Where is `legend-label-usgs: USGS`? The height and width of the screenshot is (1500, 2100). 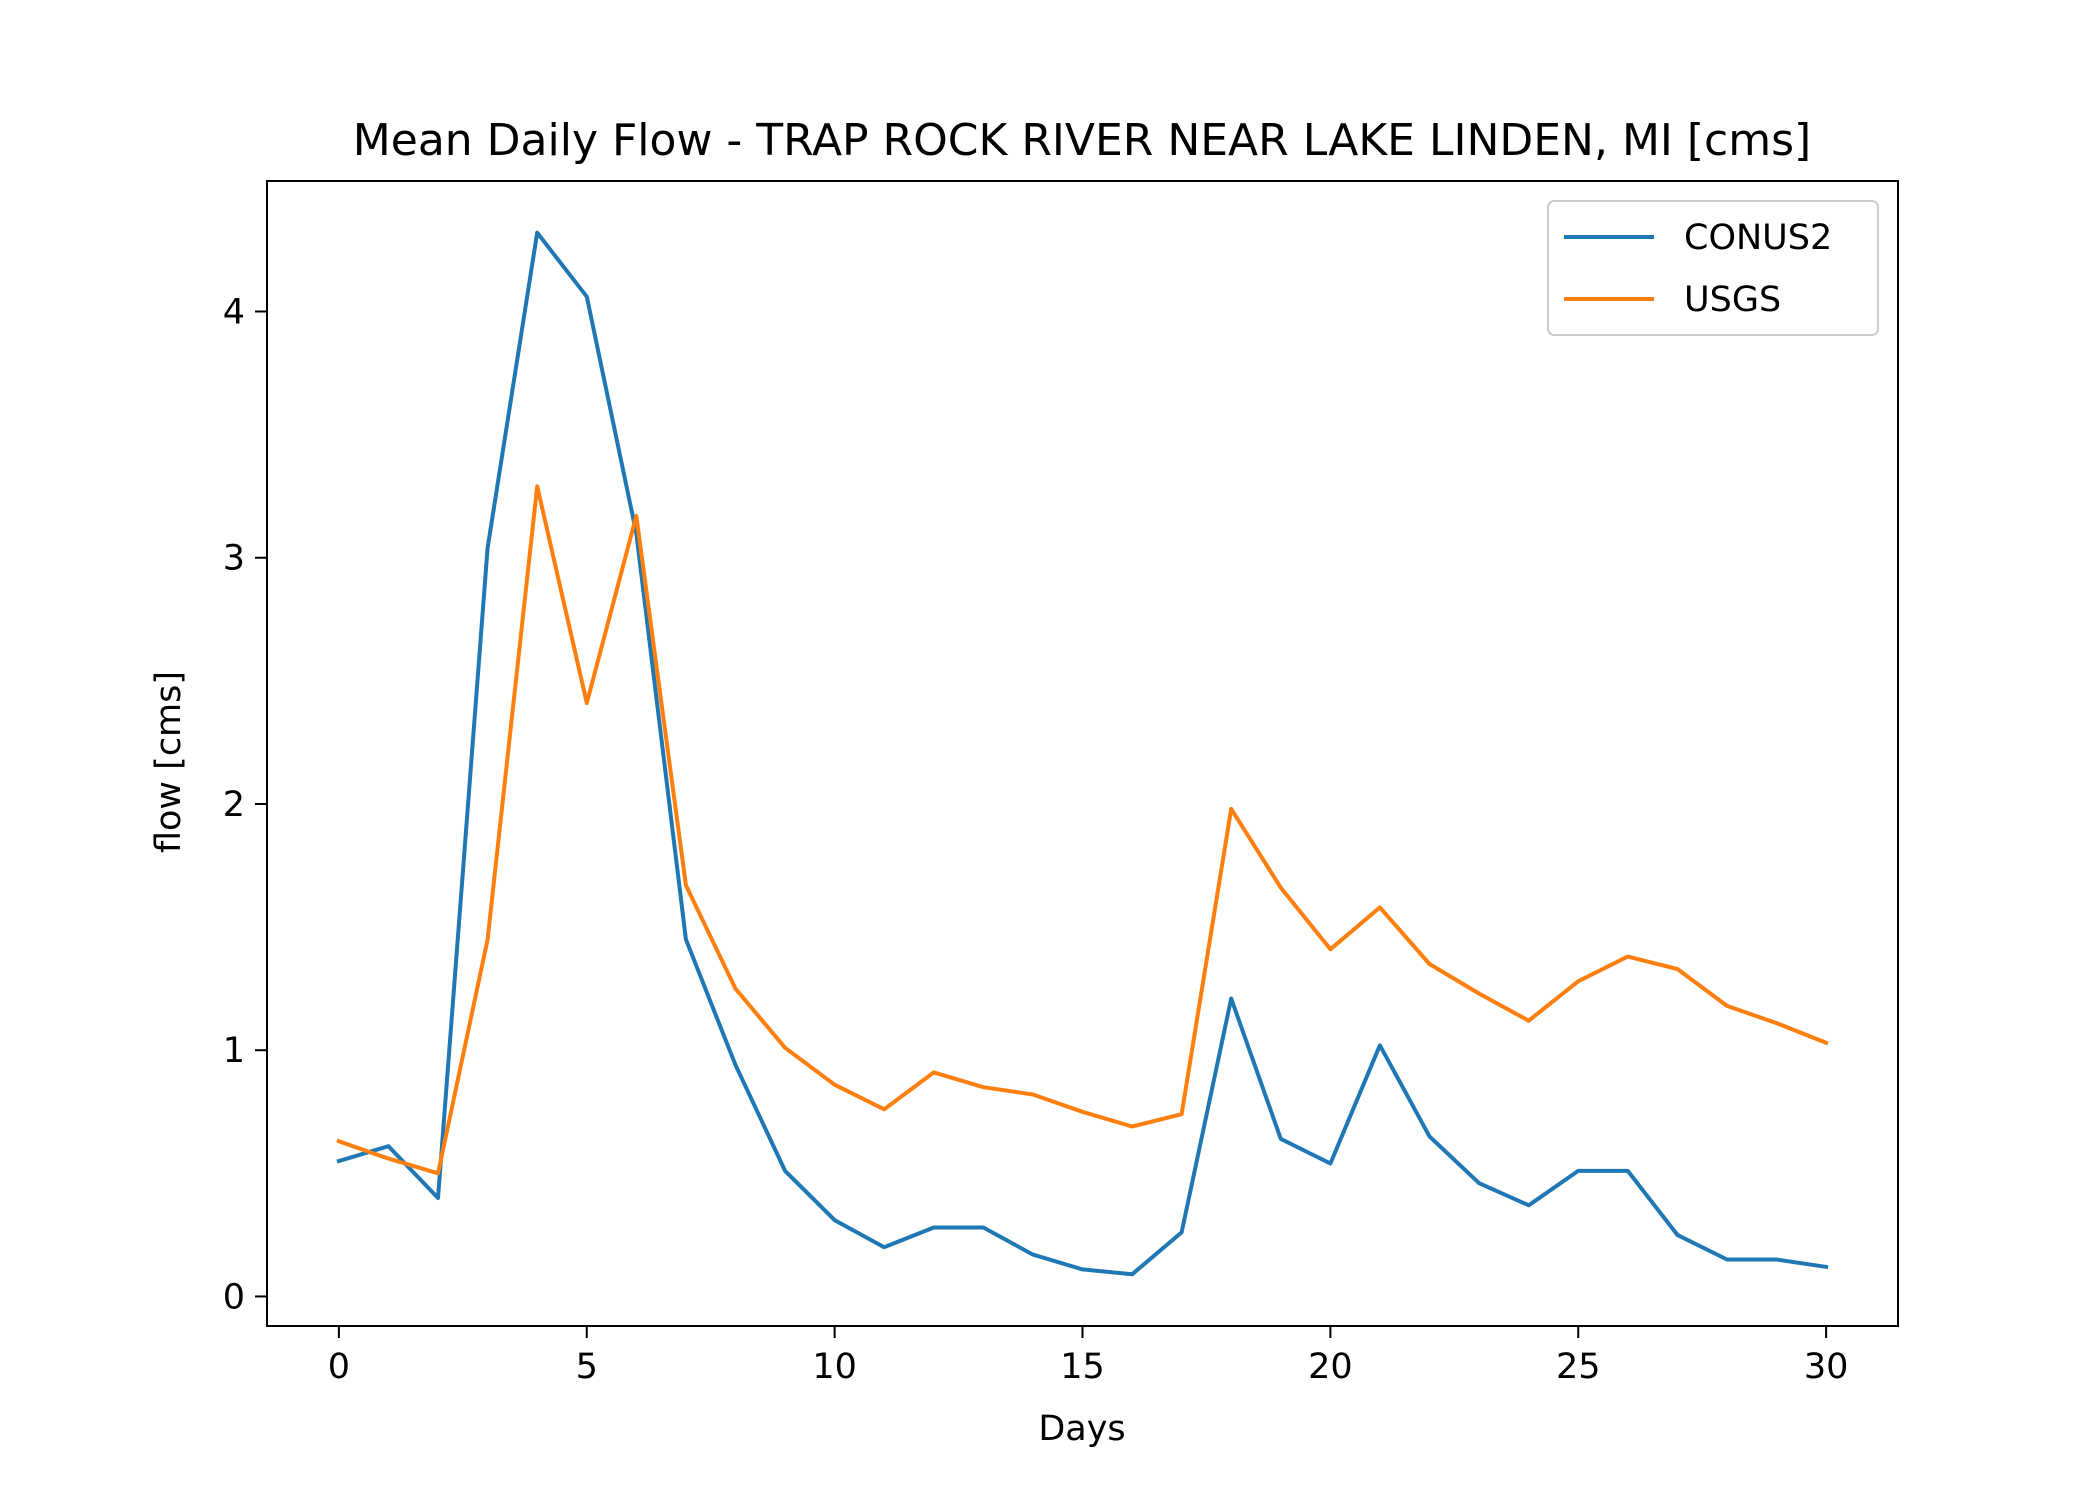
legend-label-usgs: USGS is located at coordinates (1732, 300).